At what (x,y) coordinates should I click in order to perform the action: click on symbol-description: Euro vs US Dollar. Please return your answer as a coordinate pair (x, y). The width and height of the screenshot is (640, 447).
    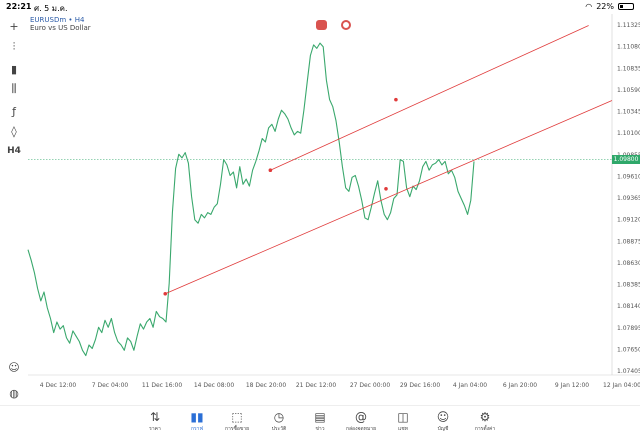
    Looking at the image, I should click on (60, 28).